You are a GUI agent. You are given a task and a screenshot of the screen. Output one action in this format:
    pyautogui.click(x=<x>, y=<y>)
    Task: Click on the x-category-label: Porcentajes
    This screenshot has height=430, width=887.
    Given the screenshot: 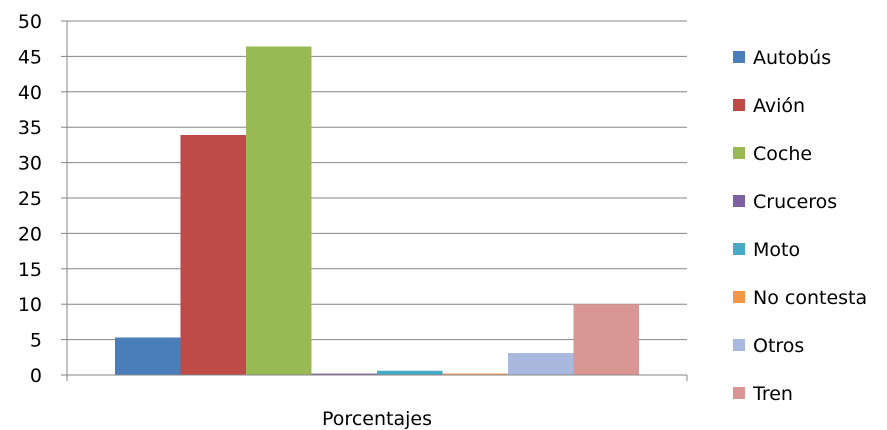 What is the action you would take?
    pyautogui.click(x=377, y=419)
    